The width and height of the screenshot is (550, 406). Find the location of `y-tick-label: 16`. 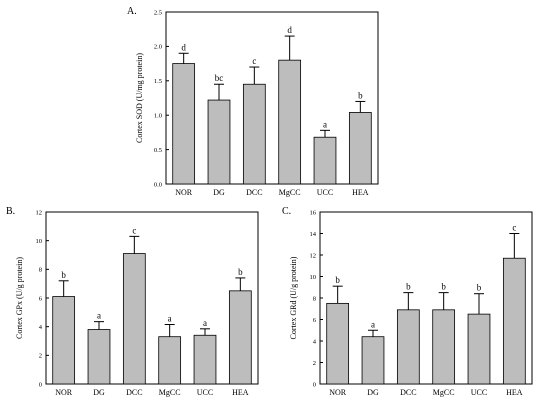

y-tick-label: 16 is located at coordinates (313, 212).